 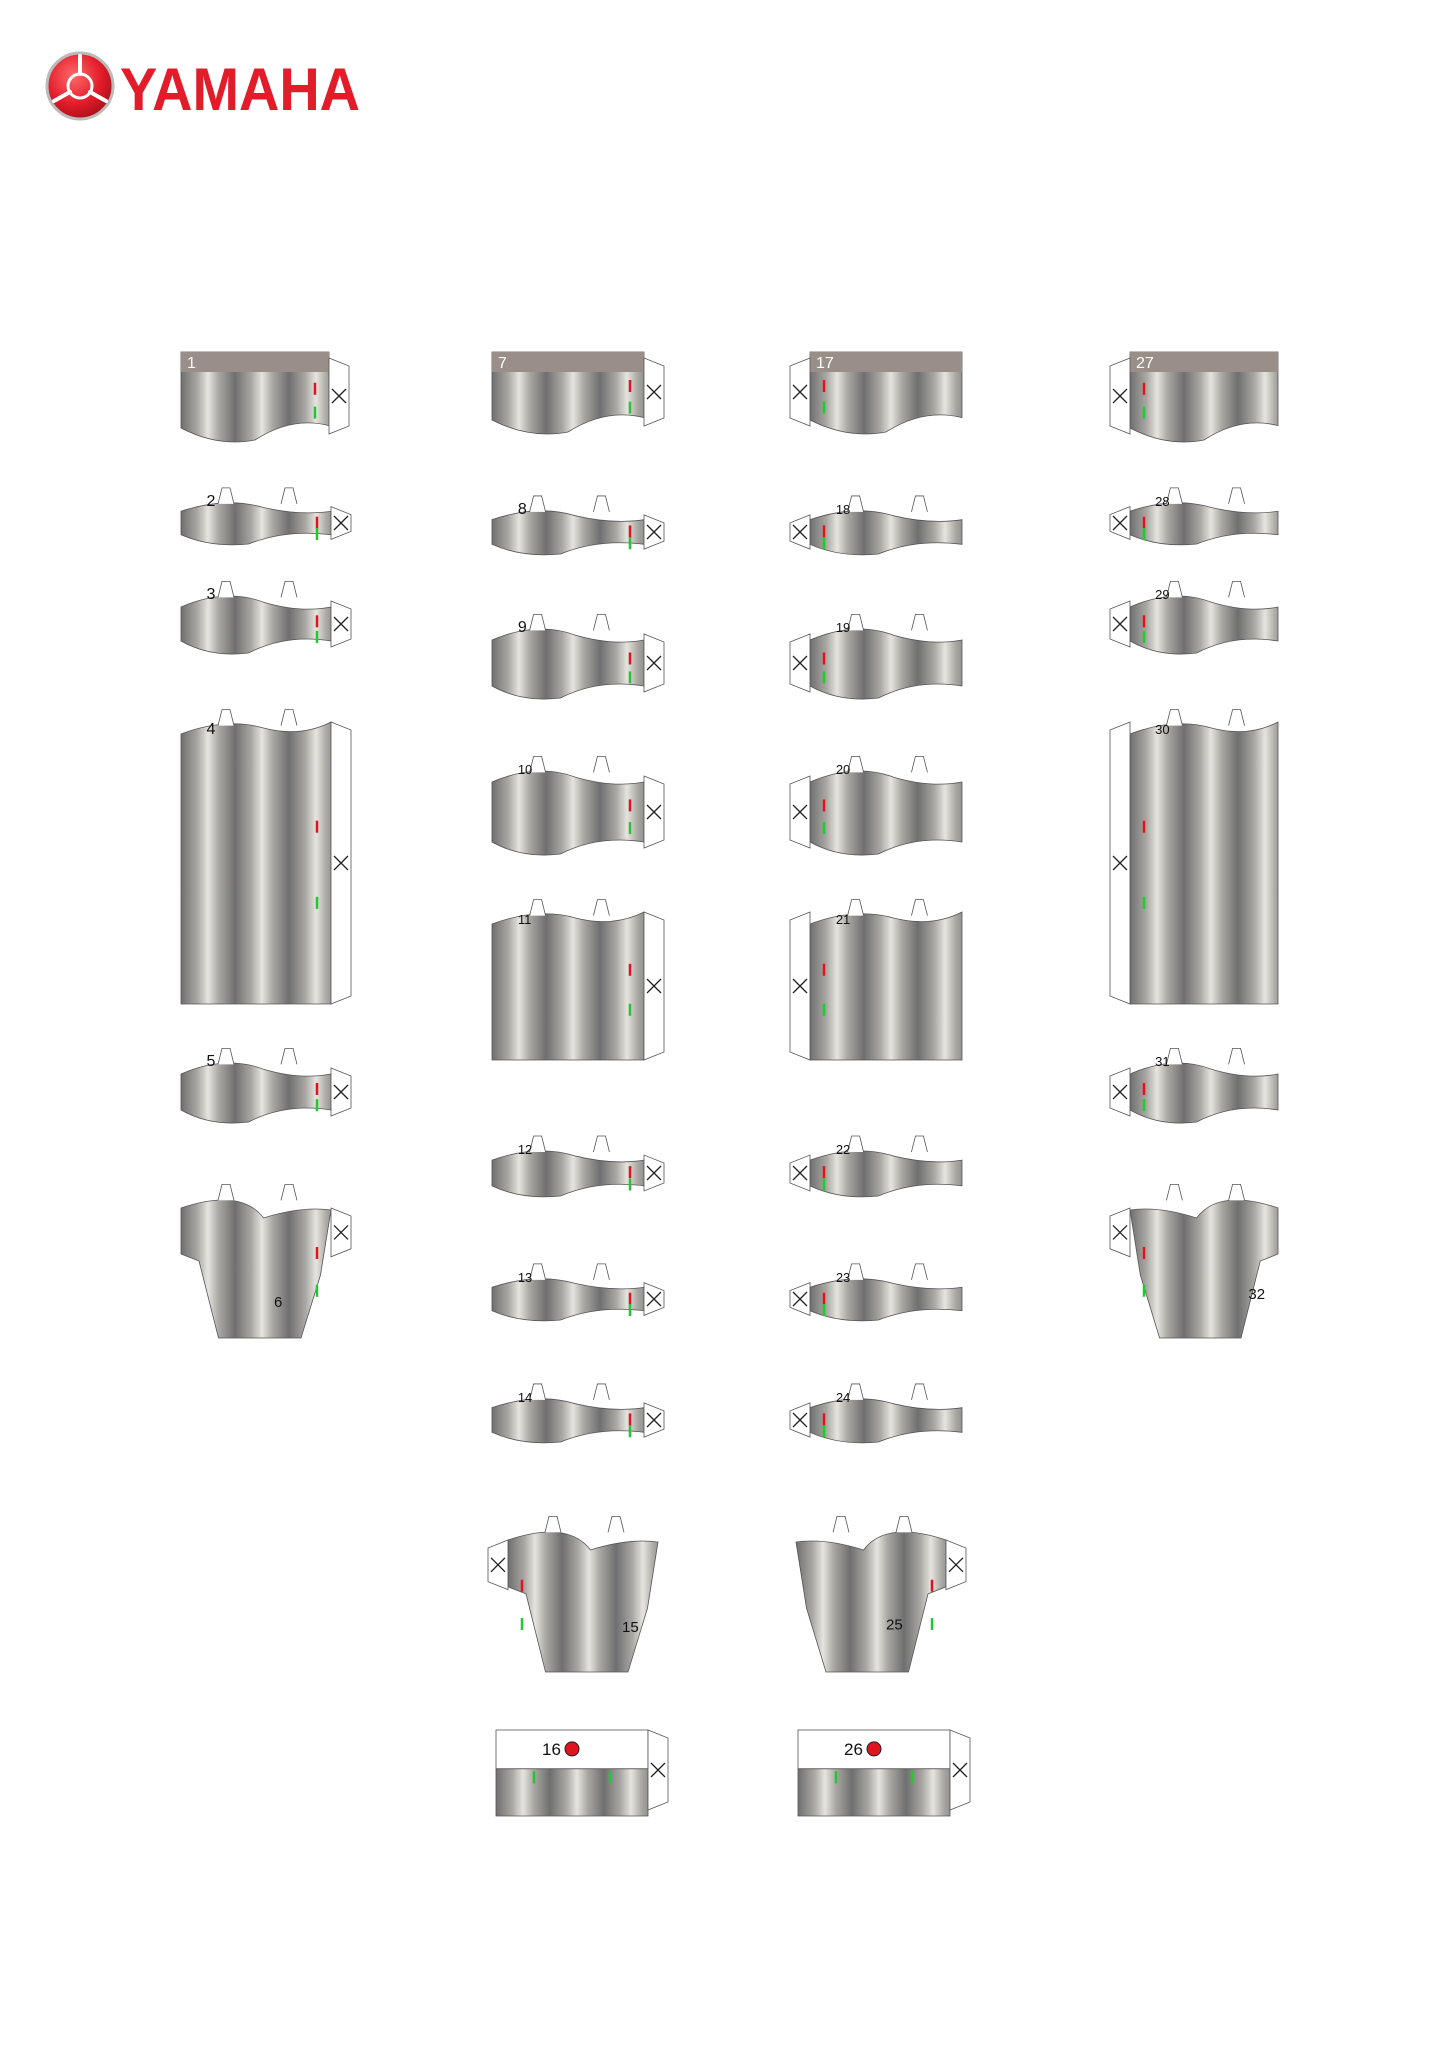 What do you see at coordinates (568, 1174) in the screenshot?
I see `piece-12-body` at bounding box center [568, 1174].